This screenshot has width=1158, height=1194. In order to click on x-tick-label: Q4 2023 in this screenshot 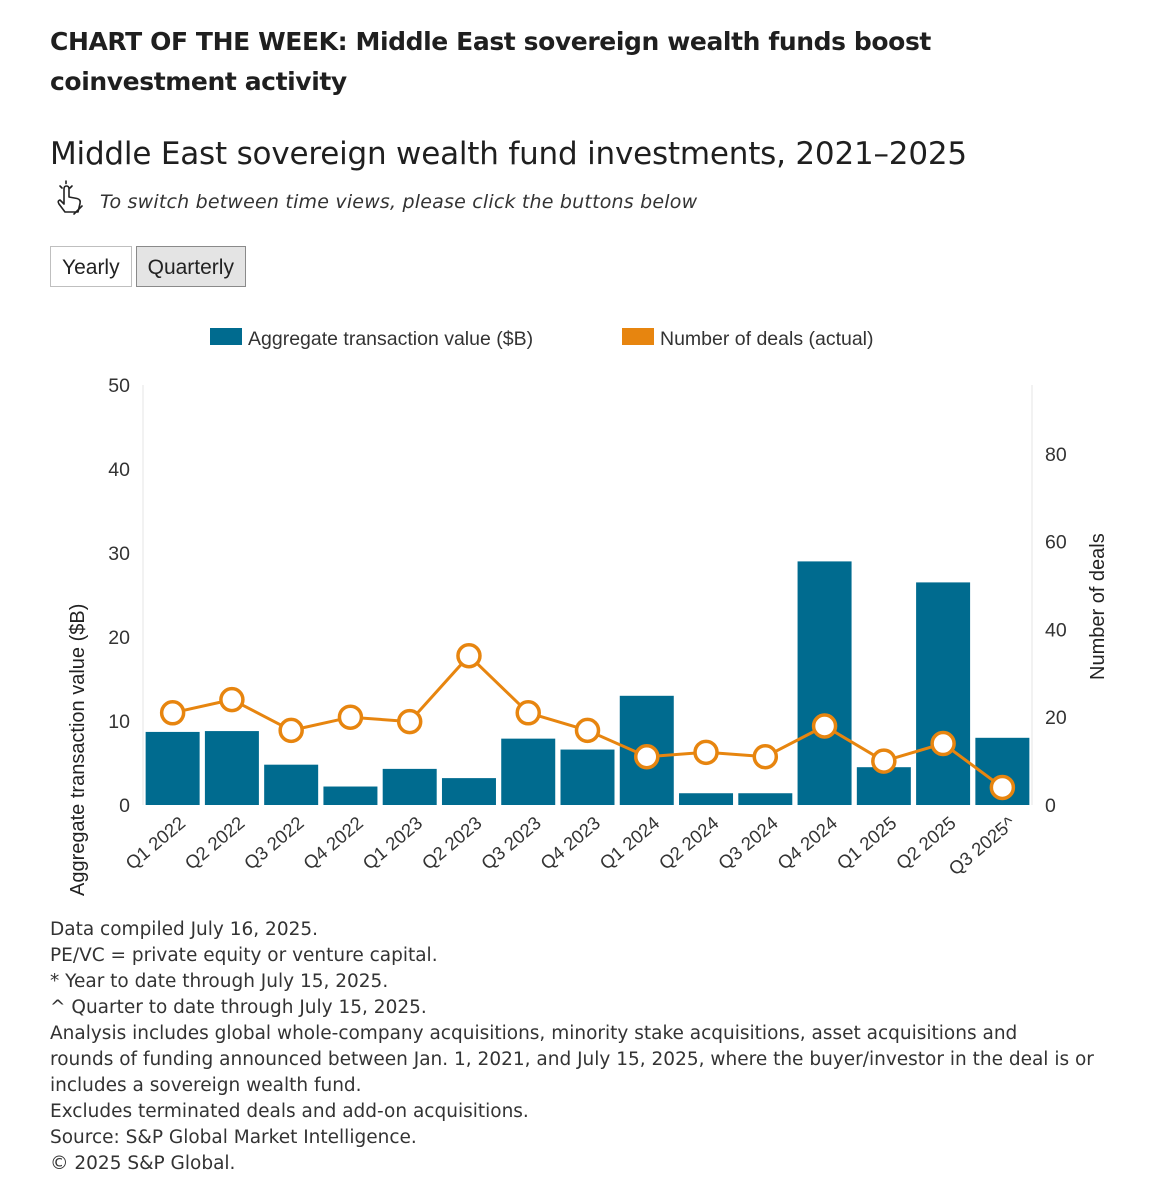, I will do `click(570, 843)`.